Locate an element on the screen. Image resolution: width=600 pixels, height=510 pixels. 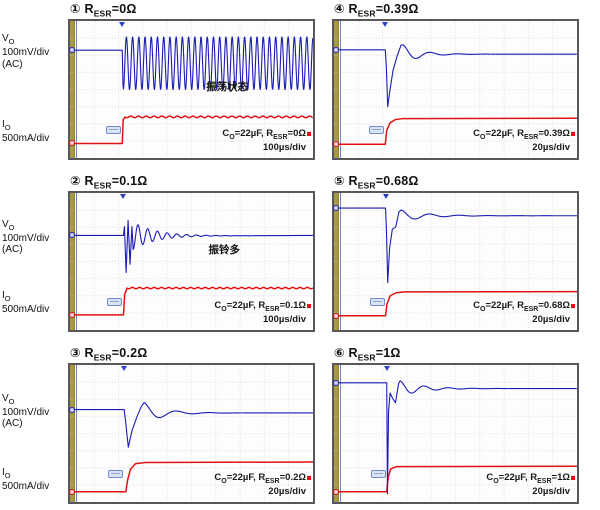
caption-conditions: CO=22µF, RESR=0.39Ω is located at coordinates (521, 134).